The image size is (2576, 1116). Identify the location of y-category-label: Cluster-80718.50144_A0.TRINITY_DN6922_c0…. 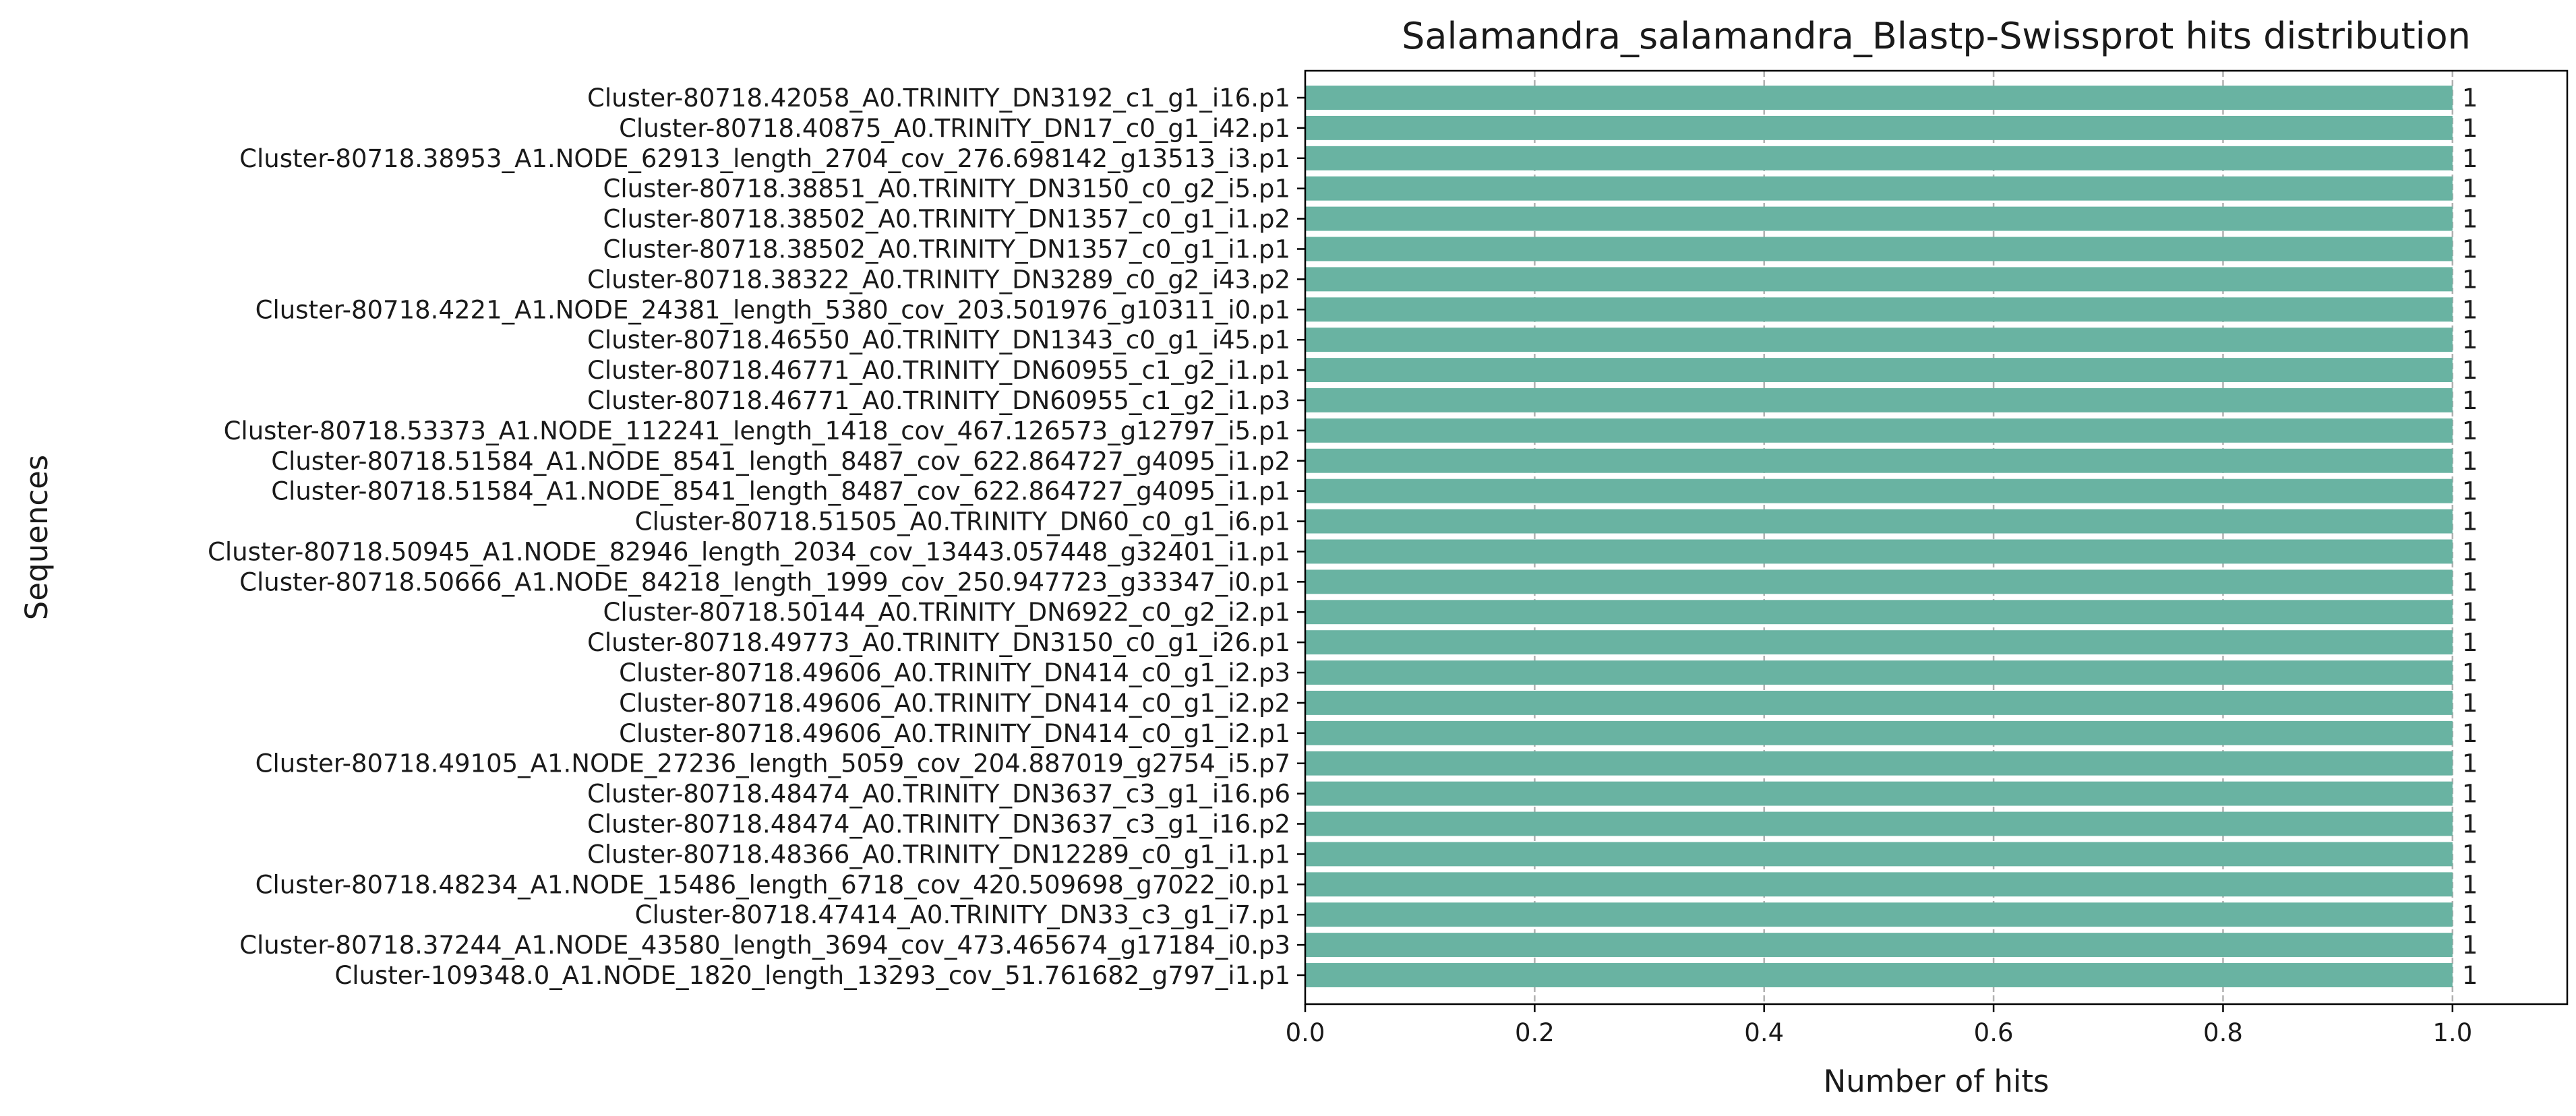
(946, 612).